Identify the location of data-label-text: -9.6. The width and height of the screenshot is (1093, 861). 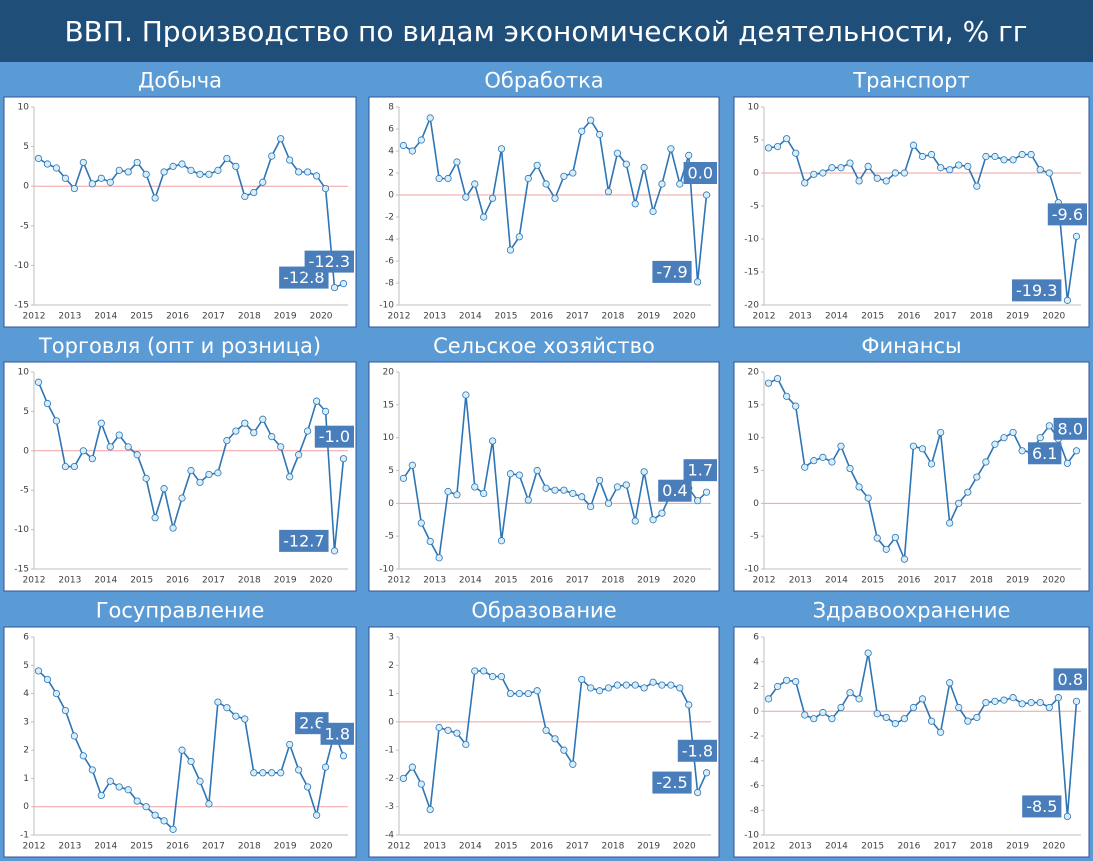
(1067, 214).